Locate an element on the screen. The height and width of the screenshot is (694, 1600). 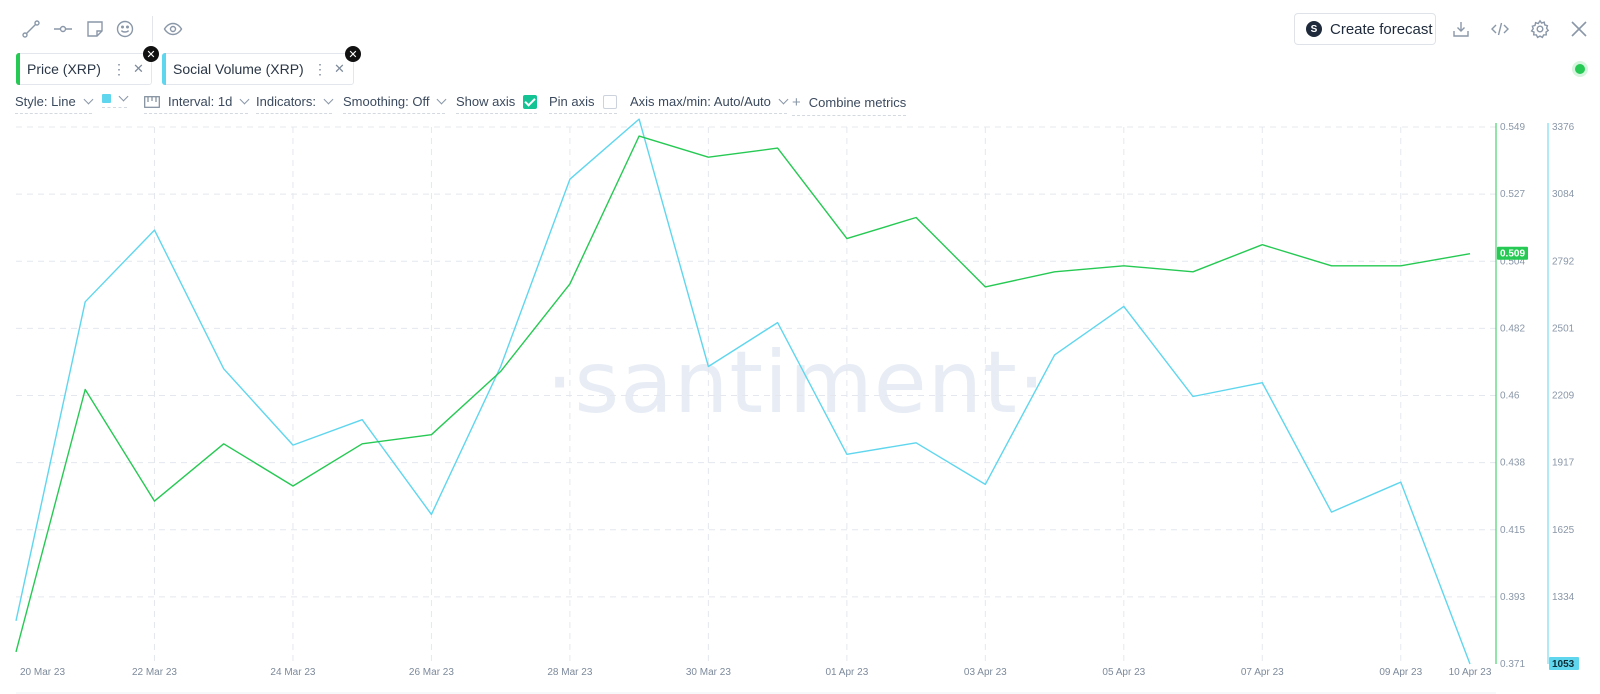
social-volume-current-badge is located at coordinates (1564, 663).